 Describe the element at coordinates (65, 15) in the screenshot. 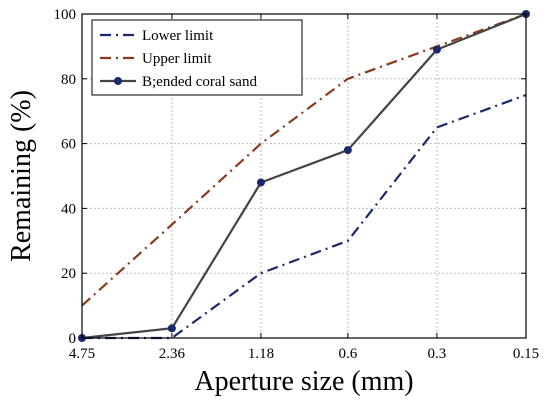

I see `y-tick-label: 100` at that location.